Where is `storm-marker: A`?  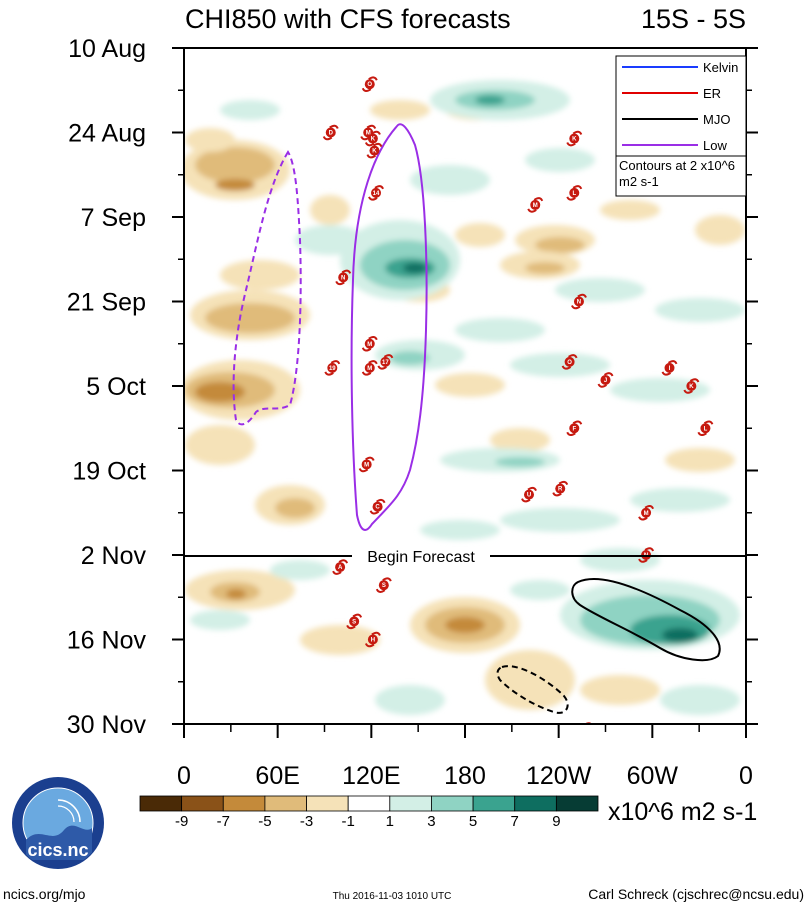 storm-marker: A is located at coordinates (340, 567).